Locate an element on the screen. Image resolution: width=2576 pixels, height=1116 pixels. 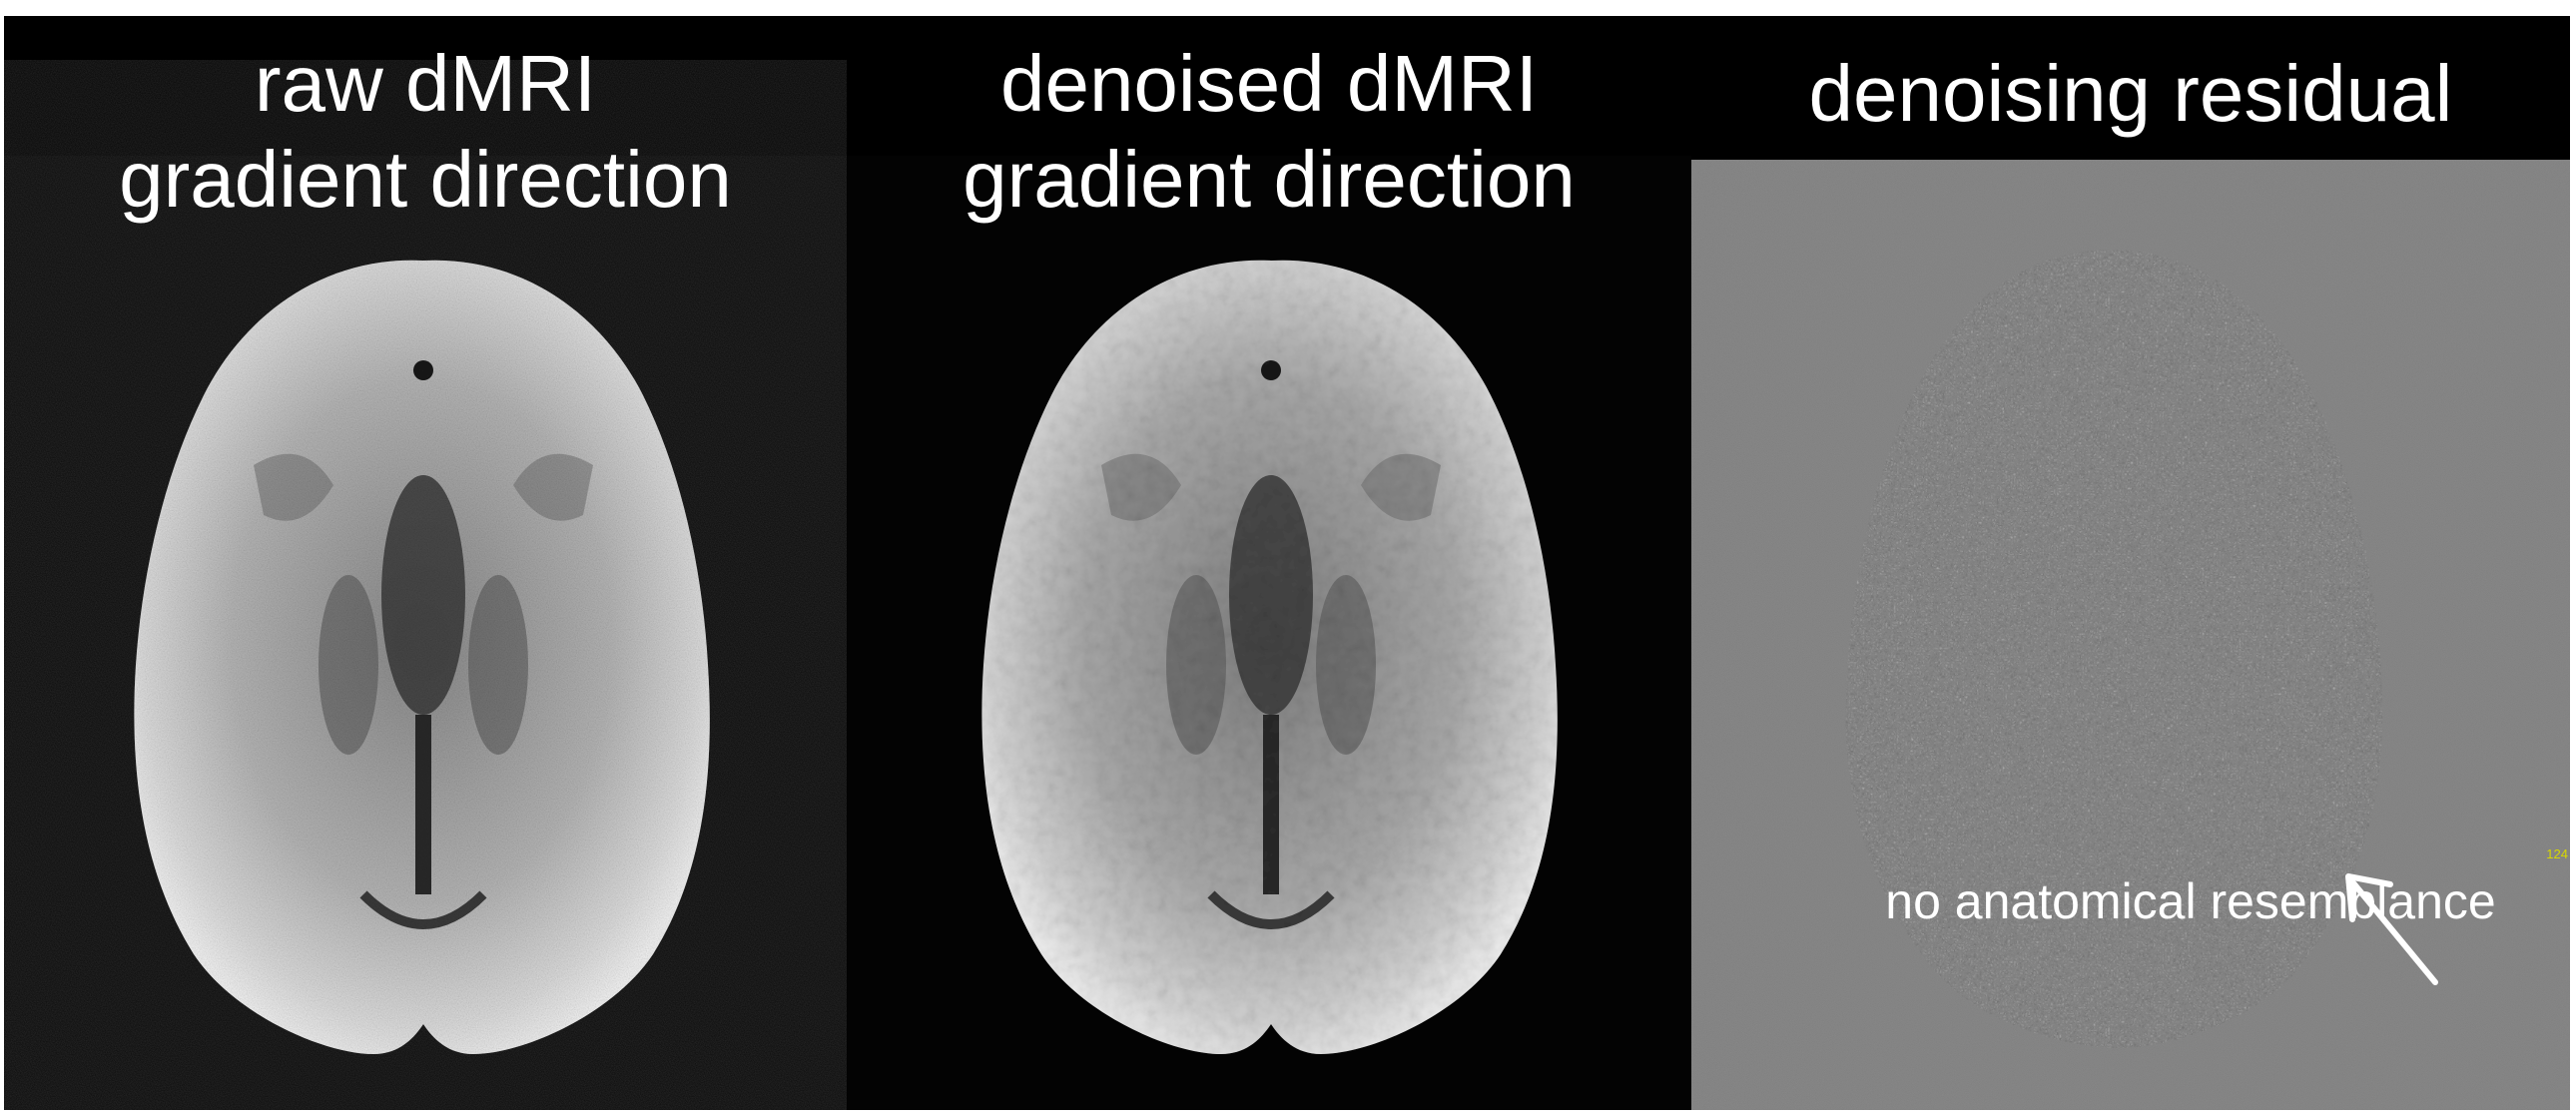
annotation-text: no anatomical resemblance is located at coordinates (2190, 901).